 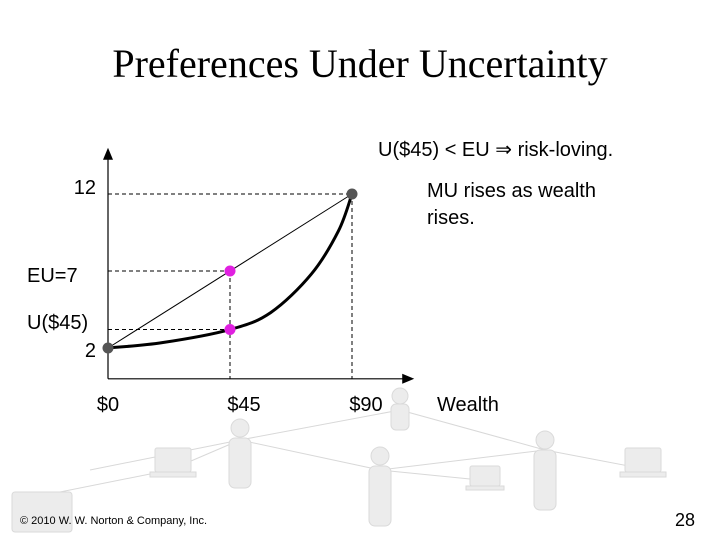 I want to click on u45-label: U($45), so click(x=57, y=323).